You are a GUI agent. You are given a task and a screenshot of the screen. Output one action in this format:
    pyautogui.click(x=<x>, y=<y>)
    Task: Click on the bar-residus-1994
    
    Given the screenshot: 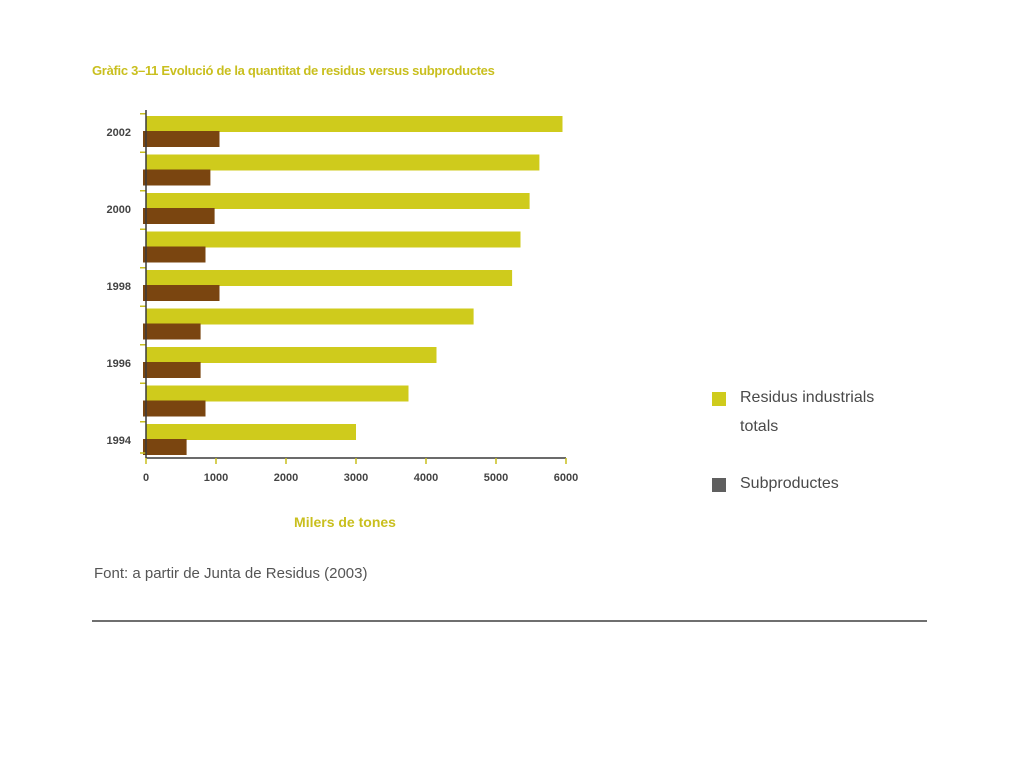 What is the action you would take?
    pyautogui.click(x=251, y=432)
    